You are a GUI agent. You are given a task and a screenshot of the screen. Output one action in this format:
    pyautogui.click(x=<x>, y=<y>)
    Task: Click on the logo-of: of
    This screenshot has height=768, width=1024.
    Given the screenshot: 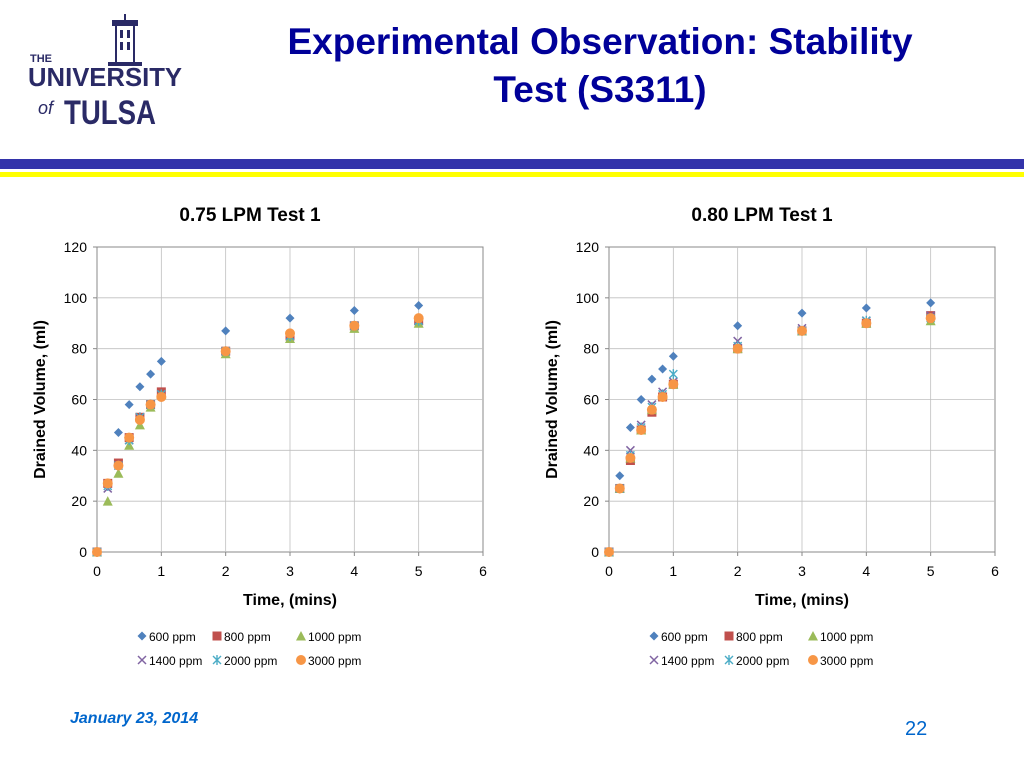 What is the action you would take?
    pyautogui.click(x=46, y=108)
    